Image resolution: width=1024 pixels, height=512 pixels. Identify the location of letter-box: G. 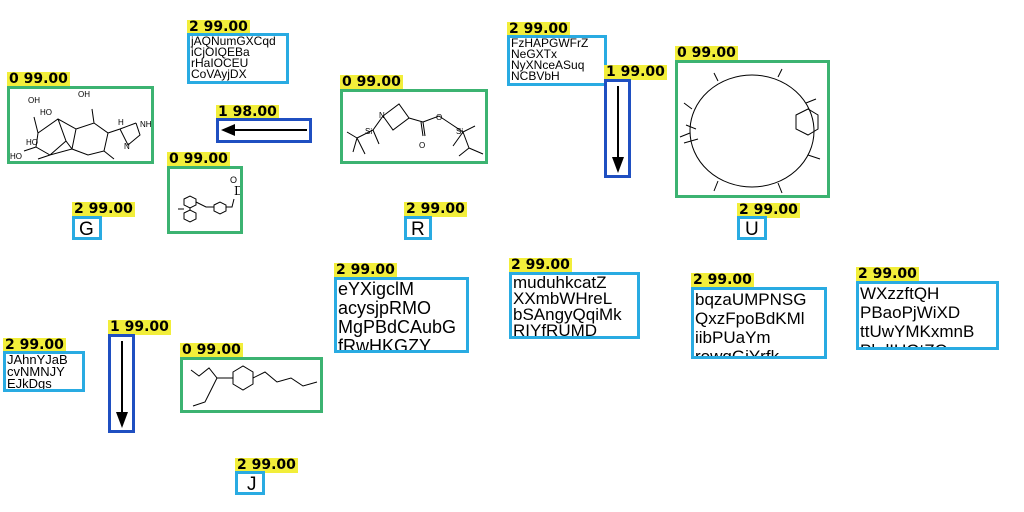
(87, 228).